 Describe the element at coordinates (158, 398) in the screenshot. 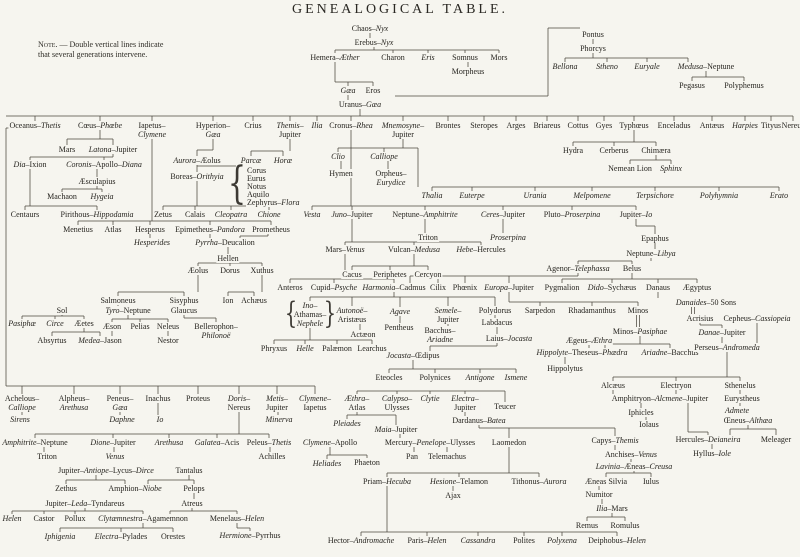

I see `person-label: Inachus` at that location.